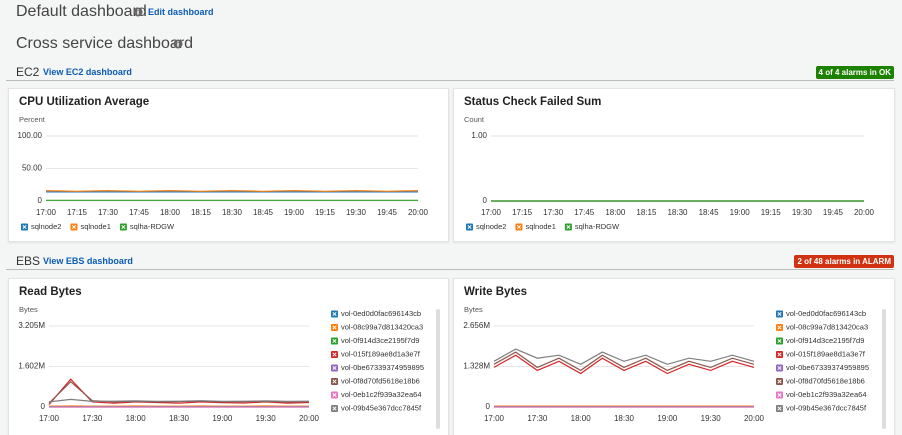  I want to click on legend-label: vol-08c99a7d813420ca3, so click(827, 326).